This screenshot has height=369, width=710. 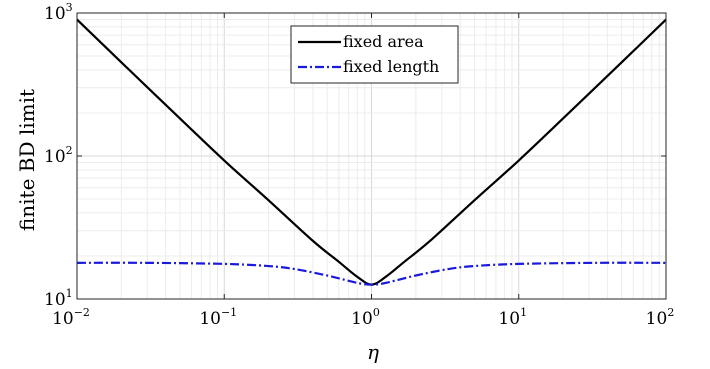 What do you see at coordinates (373, 352) in the screenshot?
I see `x-axis-label: η` at bounding box center [373, 352].